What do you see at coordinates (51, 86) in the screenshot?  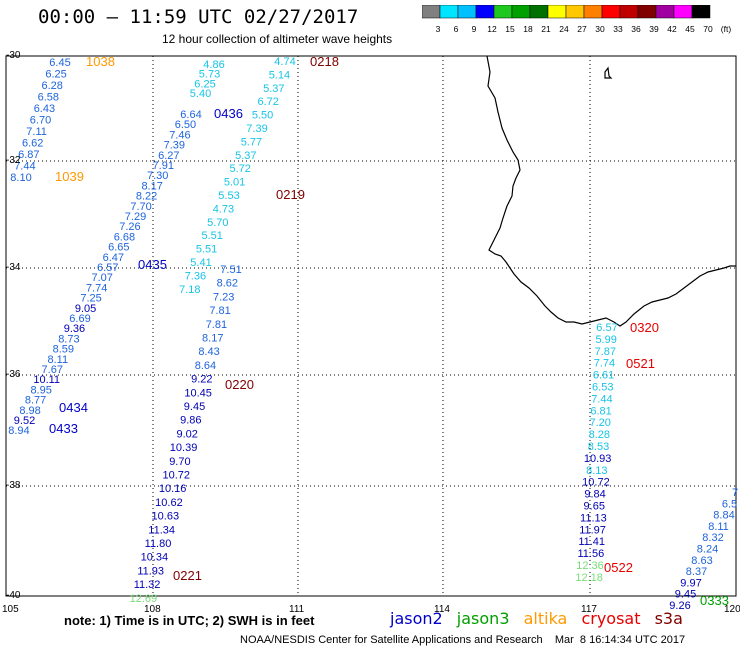 I see `swh-value: 6.28` at bounding box center [51, 86].